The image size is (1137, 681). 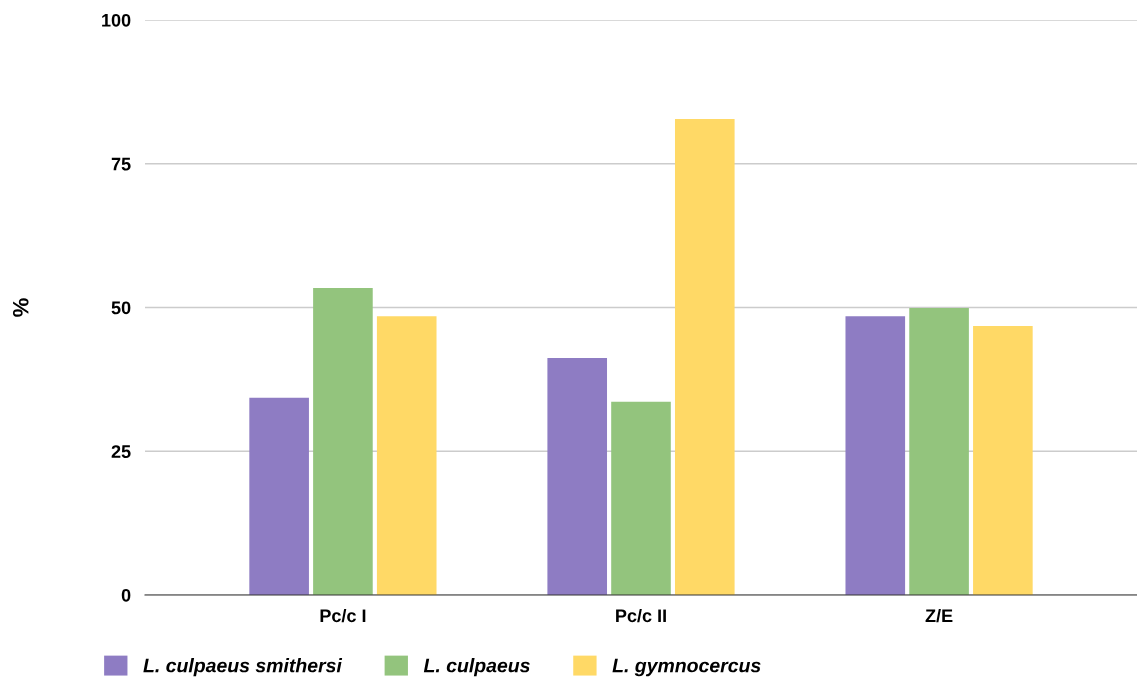 I want to click on x-tick-label: Pc/c II, so click(x=641, y=615).